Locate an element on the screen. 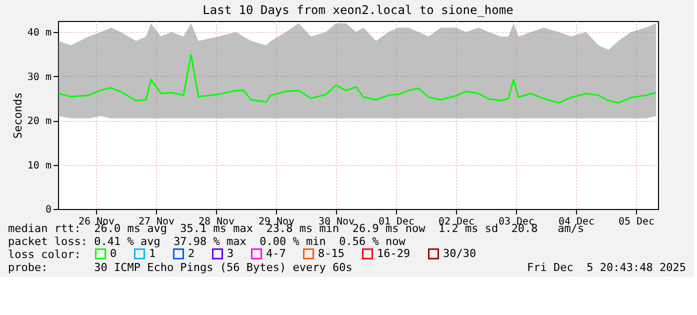  legend-label: 8-15 is located at coordinates (331, 253).